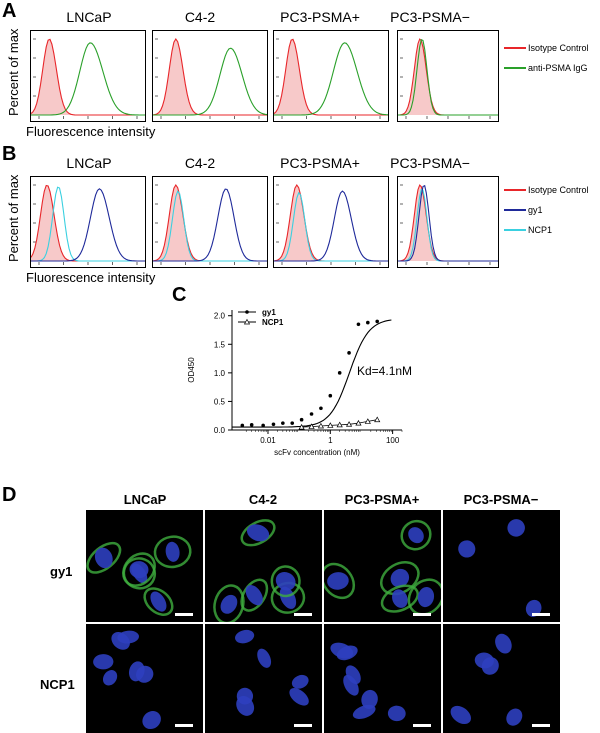 The width and height of the screenshot is (600, 733). I want to click on micro-gy1-pc3neg, so click(501, 566).